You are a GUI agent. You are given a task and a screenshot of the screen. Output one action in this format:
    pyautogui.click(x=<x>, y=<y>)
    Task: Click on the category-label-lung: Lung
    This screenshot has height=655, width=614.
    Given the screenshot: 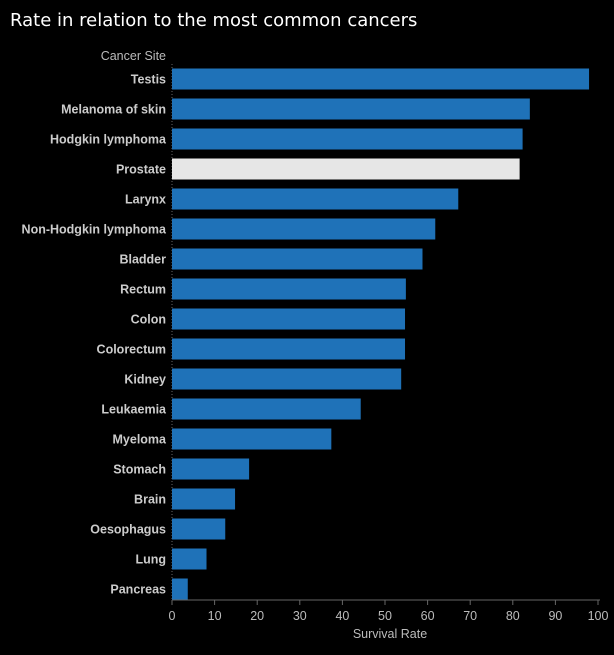 What is the action you would take?
    pyautogui.click(x=150, y=560)
    